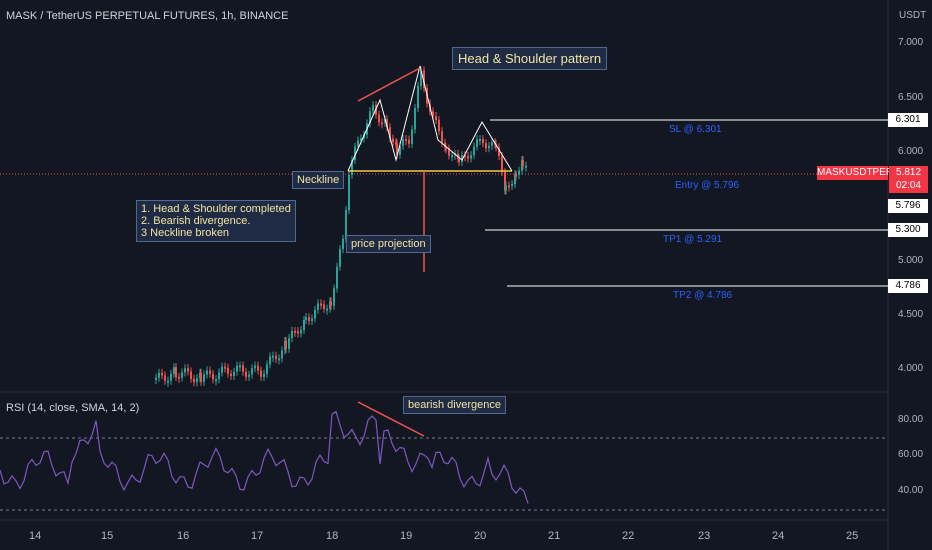  Describe the element at coordinates (858, 173) in the screenshot. I see `symbol-badge: MASKUSDTPERP` at that location.